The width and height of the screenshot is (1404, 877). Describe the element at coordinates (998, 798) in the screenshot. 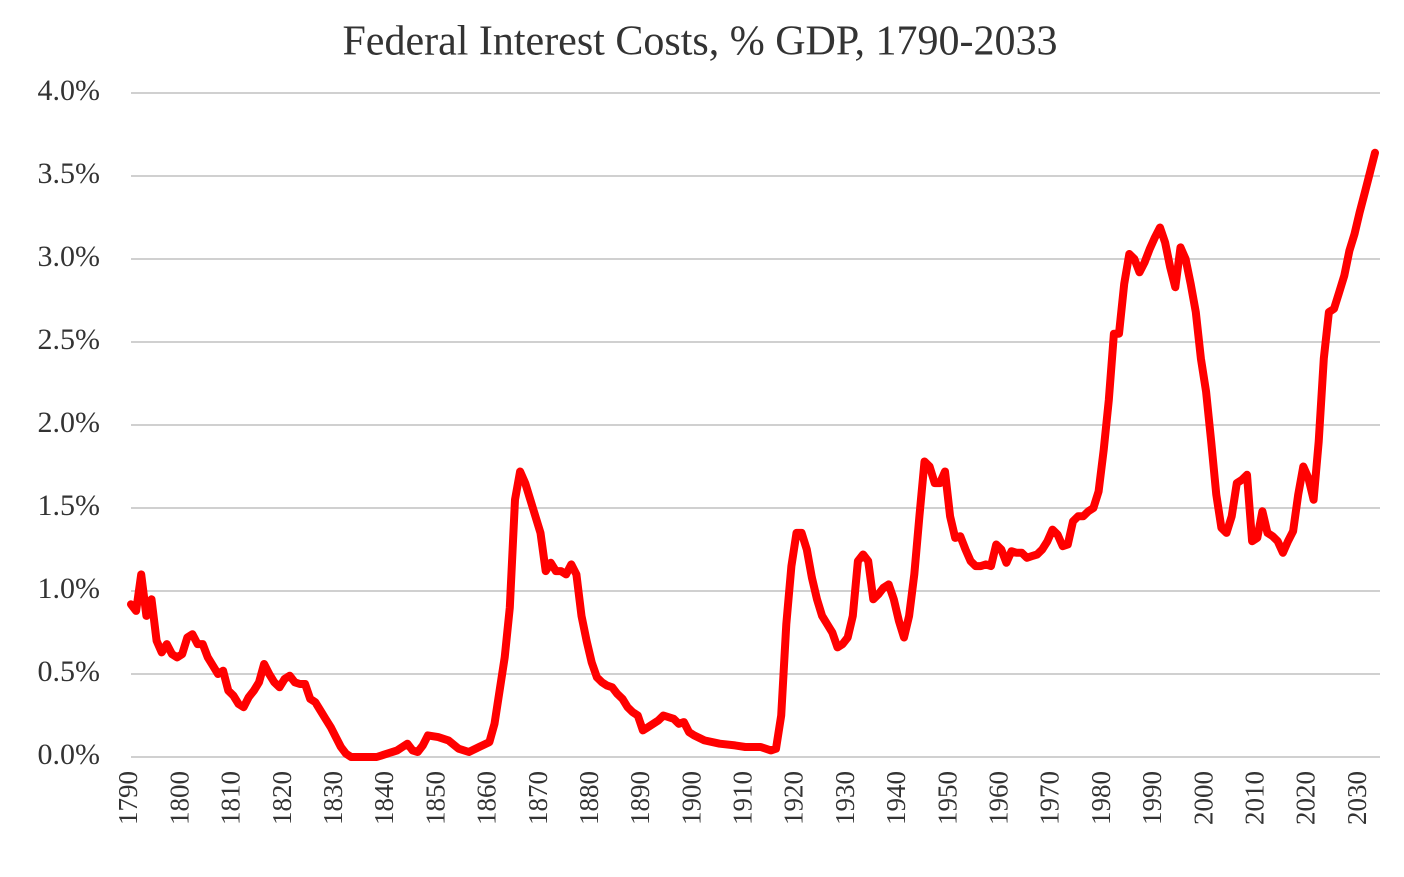

I see `x-tick-label: 1960` at that location.